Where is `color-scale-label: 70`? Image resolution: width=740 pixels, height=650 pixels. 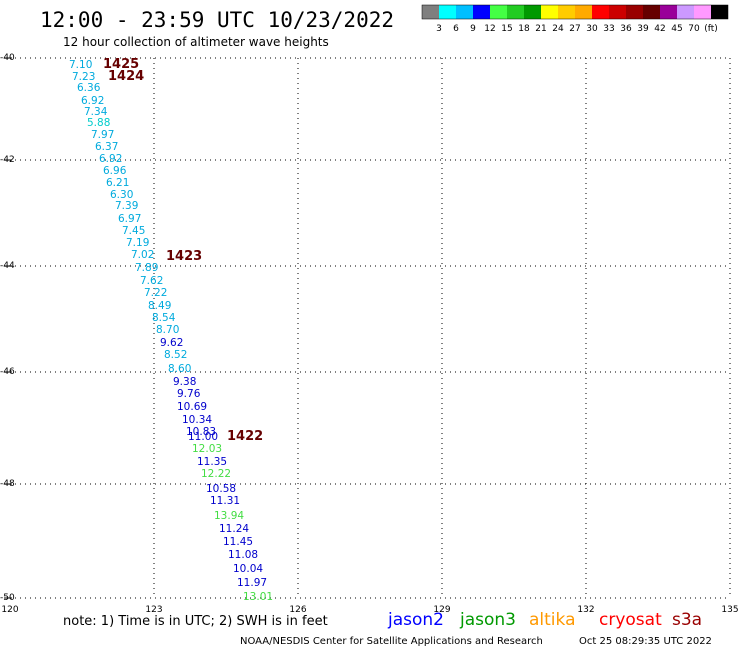 color-scale-label: 70 is located at coordinates (694, 29).